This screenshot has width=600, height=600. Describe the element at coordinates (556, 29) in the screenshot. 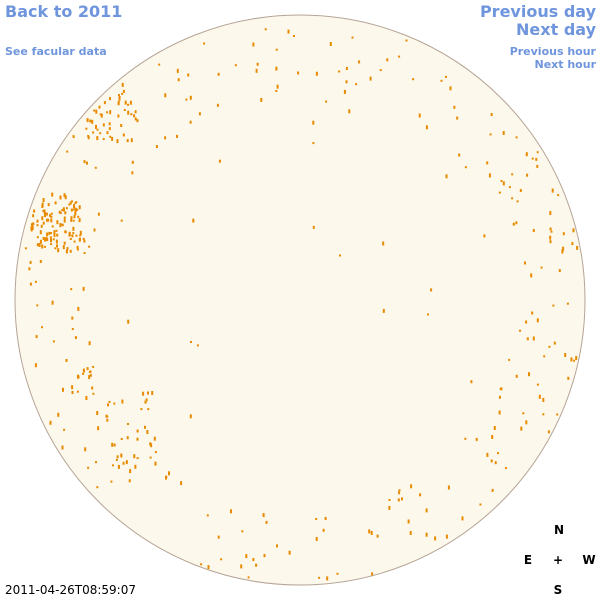

I see `next-day-link: Next day` at that location.